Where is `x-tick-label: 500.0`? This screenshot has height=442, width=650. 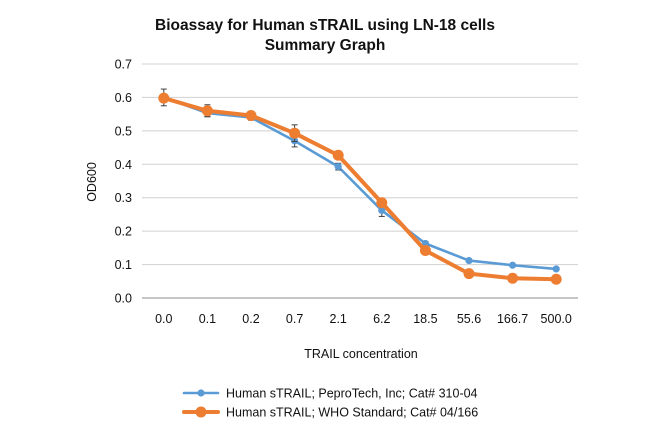 x-tick-label: 500.0 is located at coordinates (556, 319).